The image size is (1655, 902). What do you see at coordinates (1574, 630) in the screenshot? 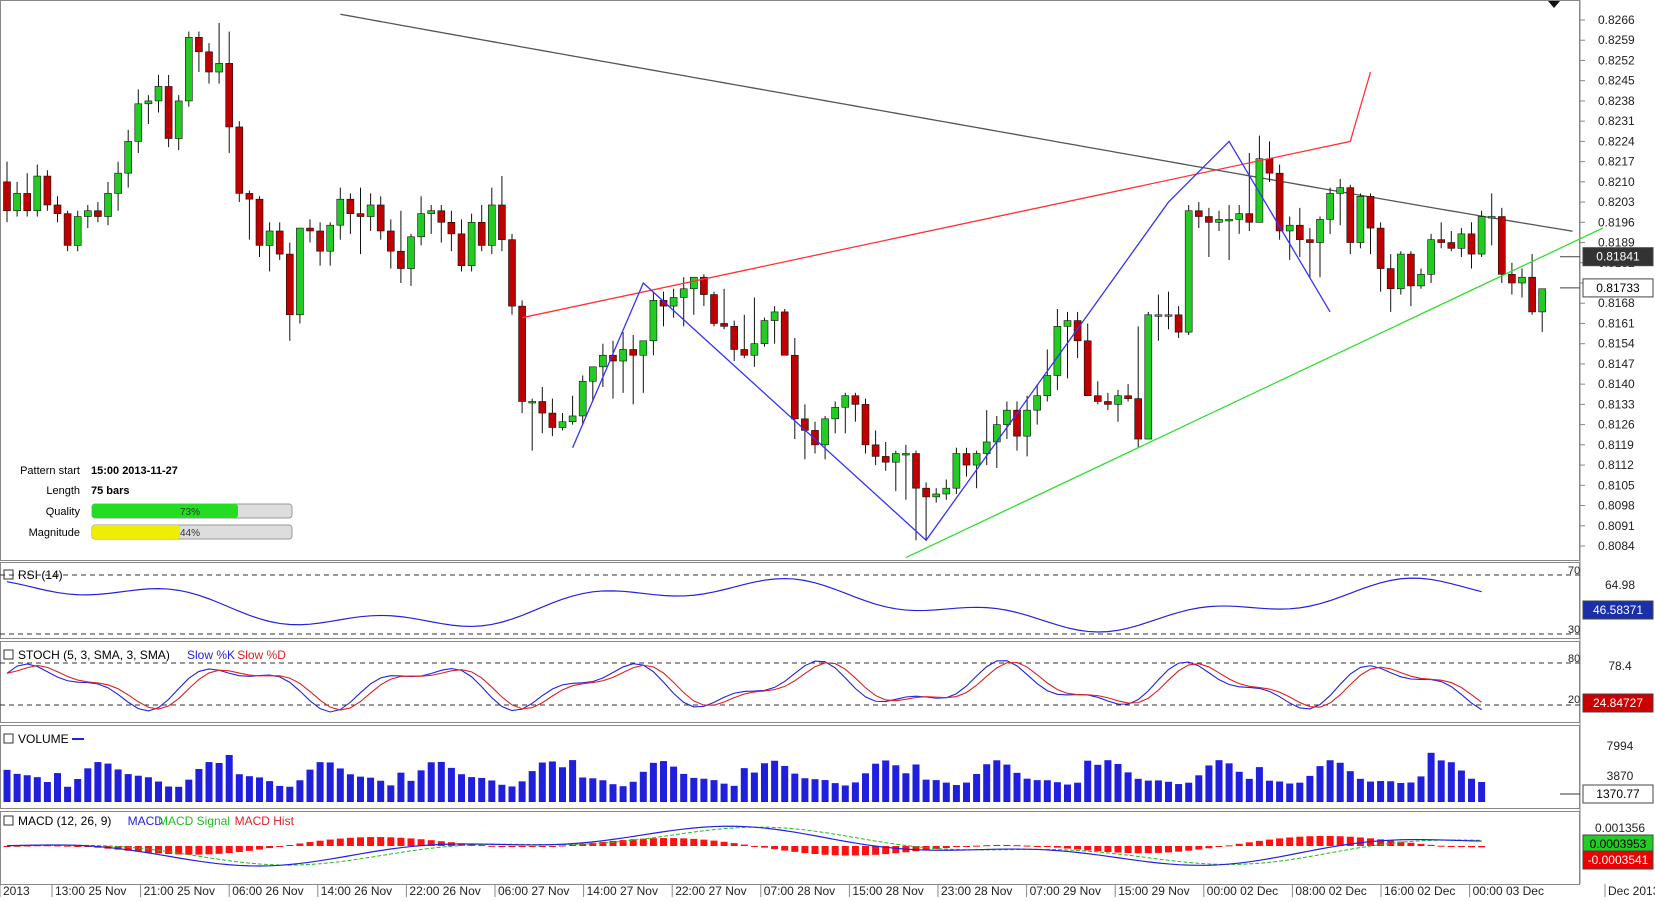
I see `rsi-level-30-label: 30` at bounding box center [1574, 630].